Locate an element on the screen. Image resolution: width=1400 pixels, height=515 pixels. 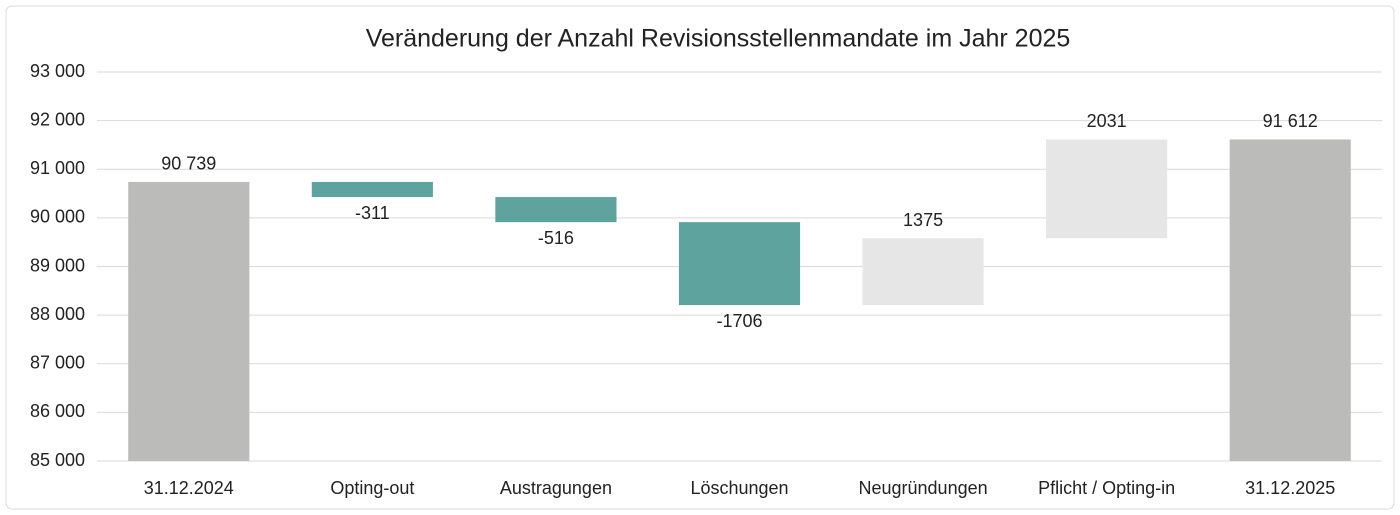
y-tick-label: 91 000 is located at coordinates (57, 168).